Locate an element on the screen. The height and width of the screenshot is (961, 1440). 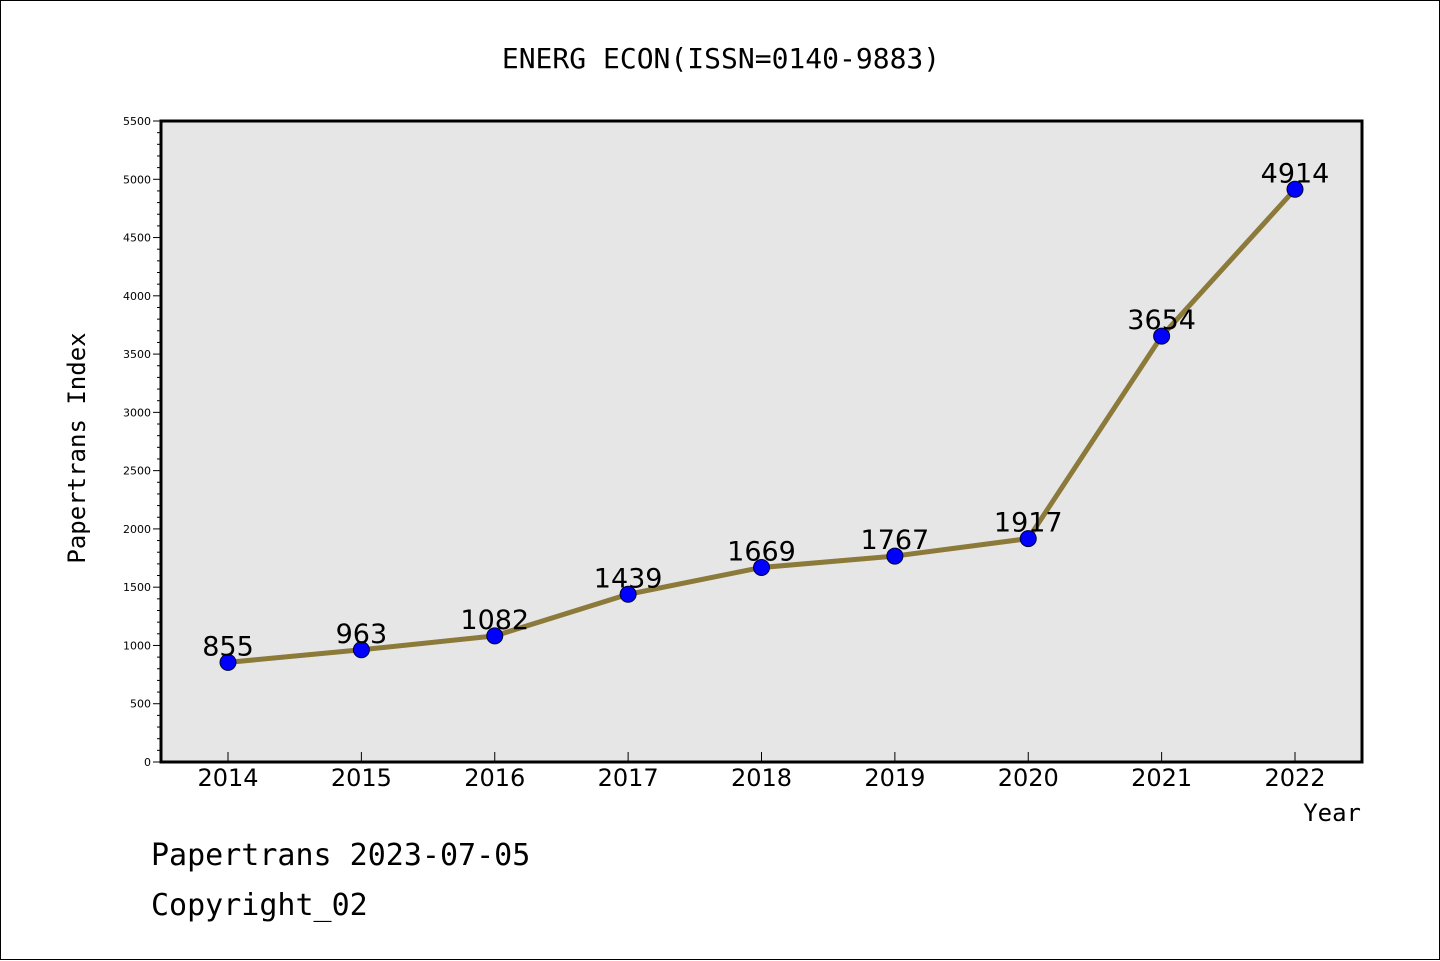
y-tick-label: 2000 is located at coordinates (137, 529).